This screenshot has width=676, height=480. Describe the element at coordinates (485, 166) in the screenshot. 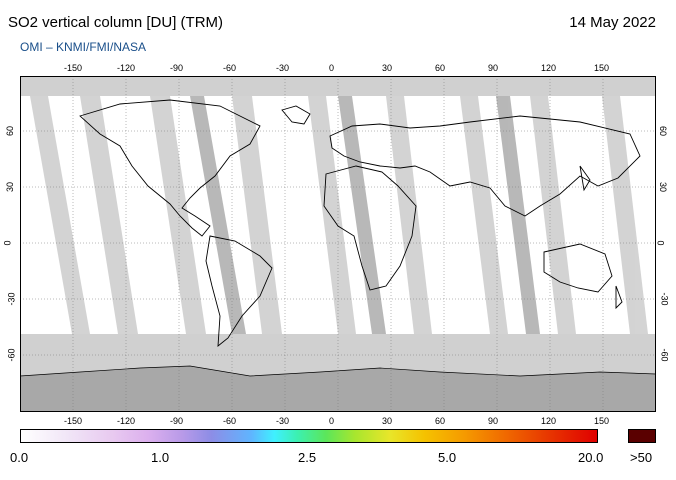

I see `eurasia` at that location.